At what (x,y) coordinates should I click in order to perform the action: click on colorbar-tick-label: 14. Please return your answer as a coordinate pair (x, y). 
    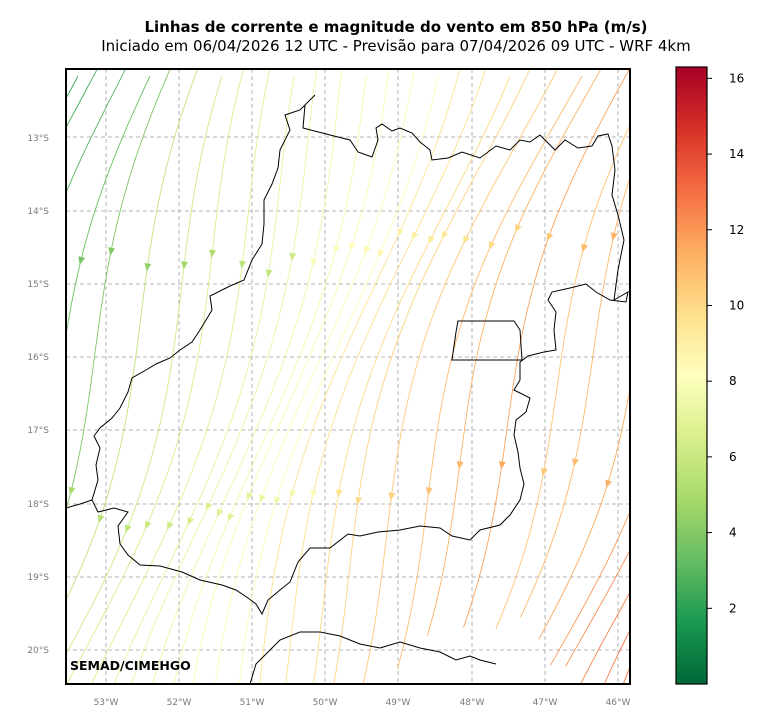
    Looking at the image, I should click on (736, 154).